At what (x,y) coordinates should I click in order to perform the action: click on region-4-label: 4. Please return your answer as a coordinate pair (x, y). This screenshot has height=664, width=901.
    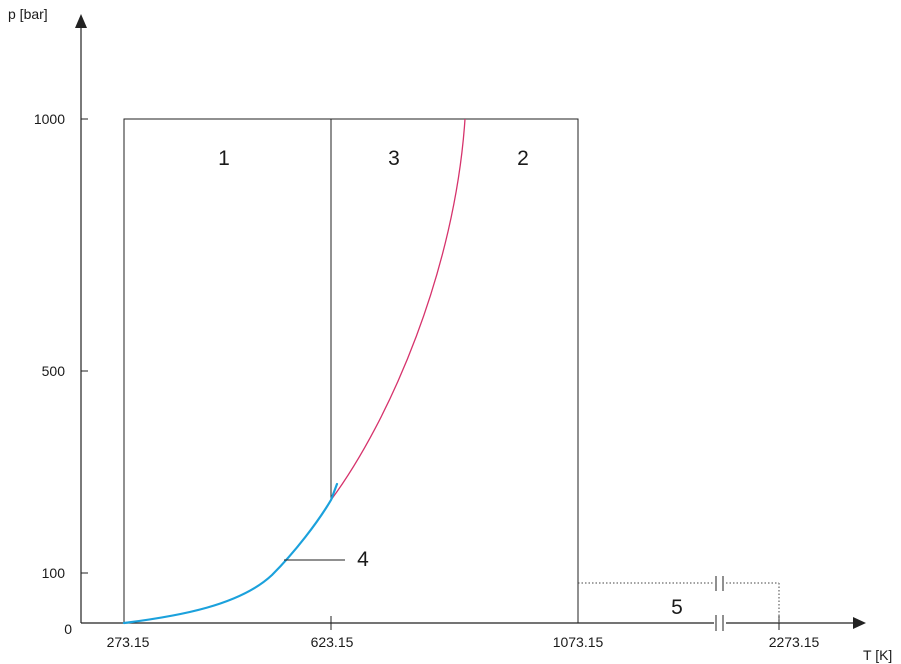
    Looking at the image, I should click on (363, 559).